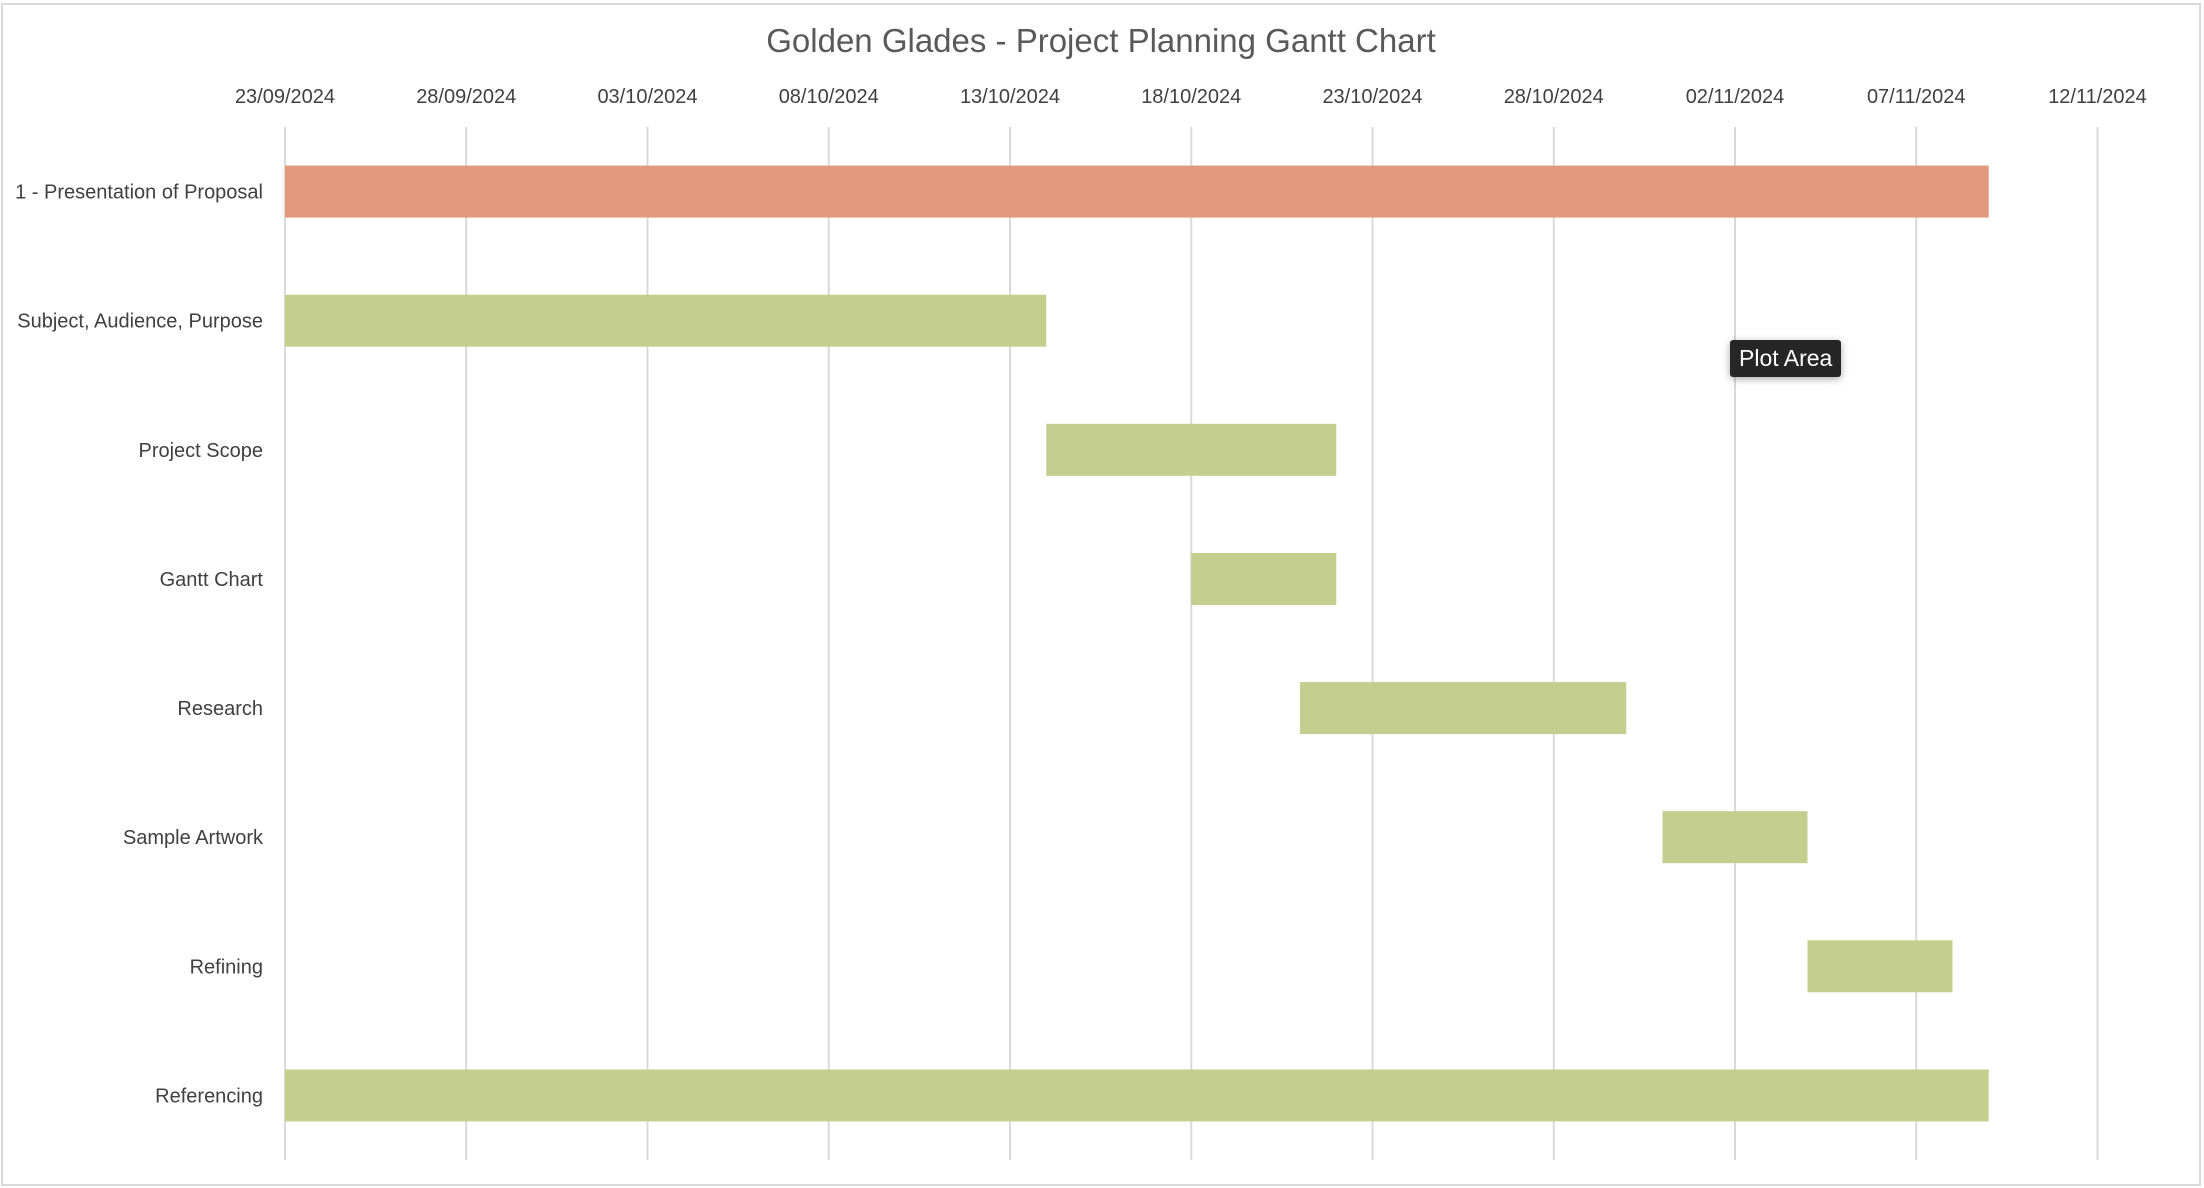  What do you see at coordinates (829, 97) in the screenshot?
I see `x-tick-label: 08/10/2024` at bounding box center [829, 97].